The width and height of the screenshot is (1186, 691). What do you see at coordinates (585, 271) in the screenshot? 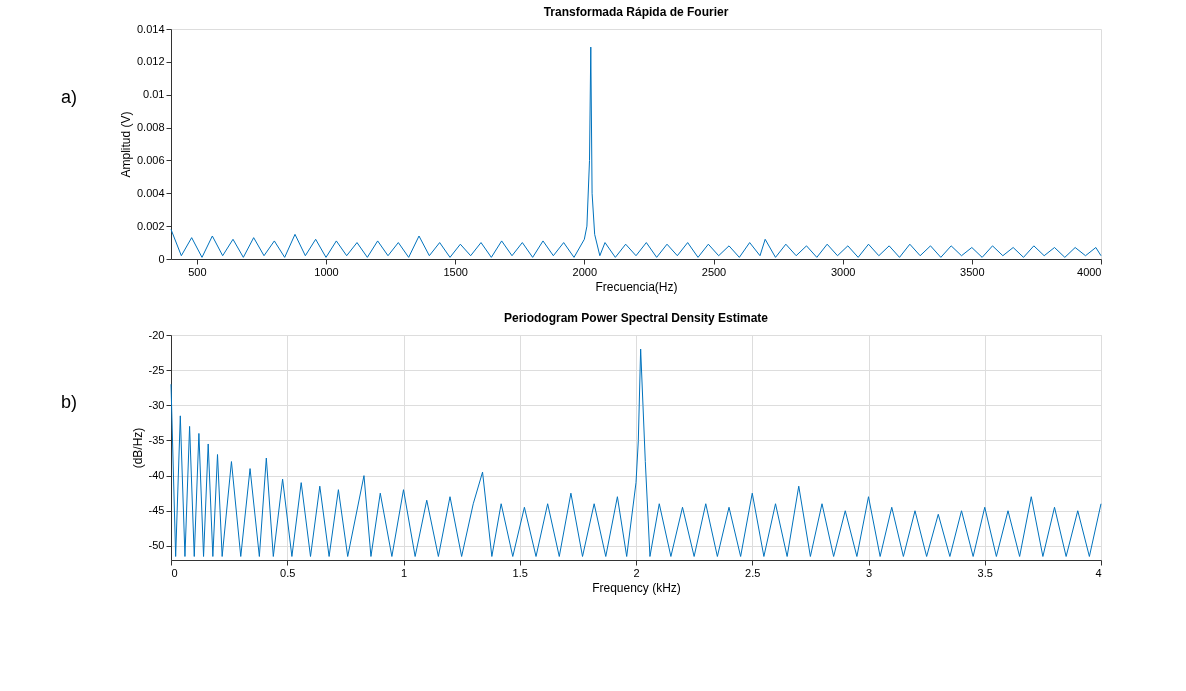
I see `x-tick-label: 2000` at bounding box center [585, 271].